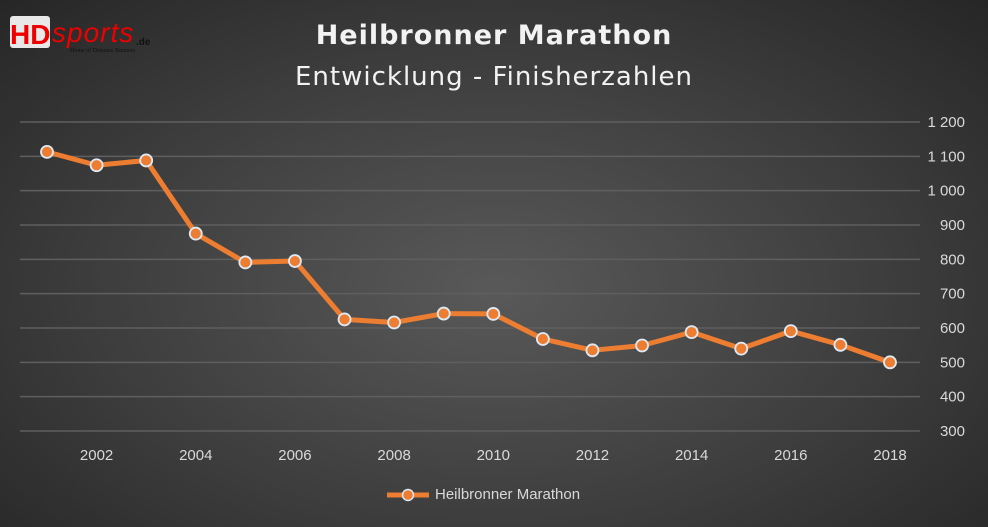 Image resolution: width=988 pixels, height=527 pixels. I want to click on y-tick-label: 300, so click(952, 431).